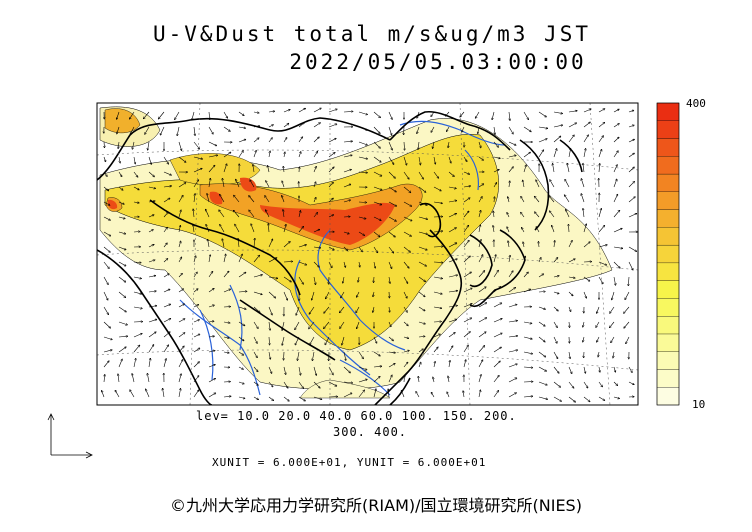 The image size is (752, 532). I want to click on levels-line1: lev= 10.0 20.0 40.0 60.0 100. 150. 200., so click(356, 416).